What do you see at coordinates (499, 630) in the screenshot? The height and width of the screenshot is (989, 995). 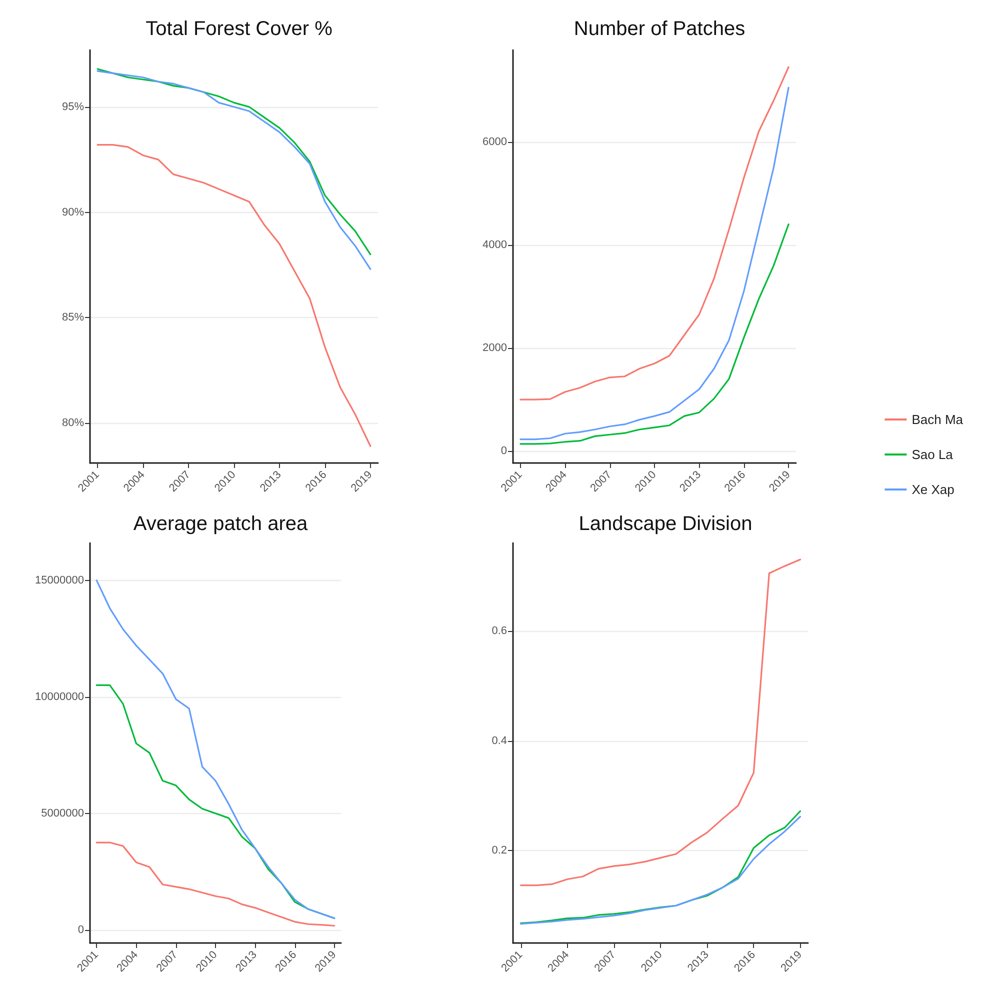 I see `y-tick-label: 0.6` at bounding box center [499, 630].